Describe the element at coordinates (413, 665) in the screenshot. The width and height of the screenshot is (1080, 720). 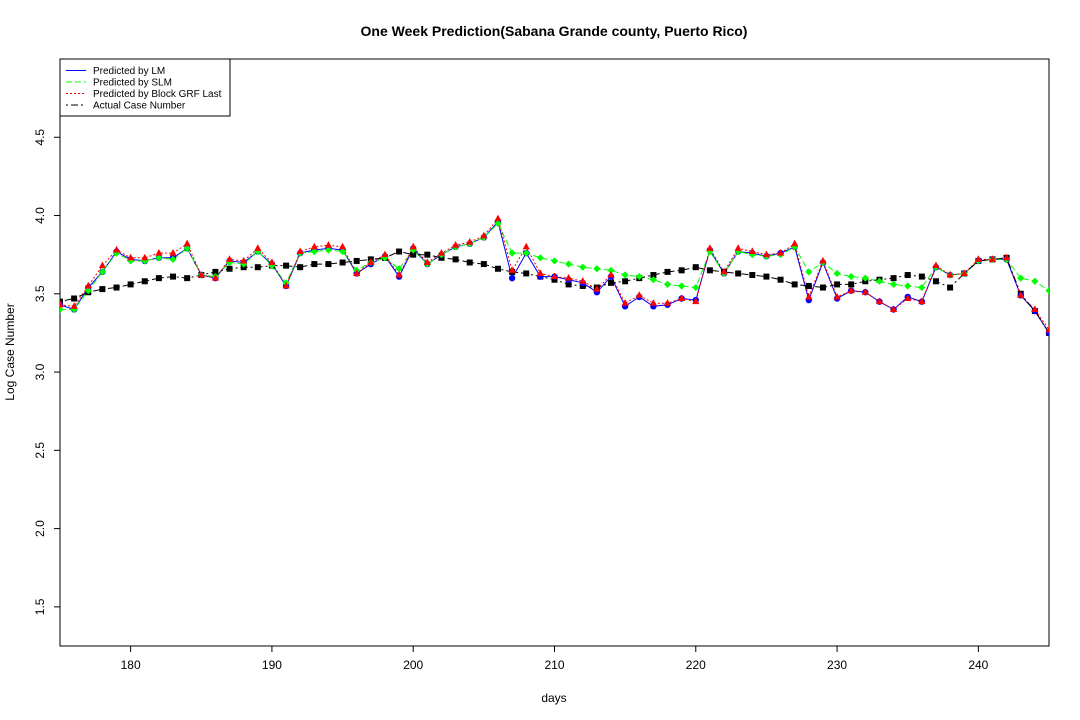
I see `x-tick-label: 200` at that location.